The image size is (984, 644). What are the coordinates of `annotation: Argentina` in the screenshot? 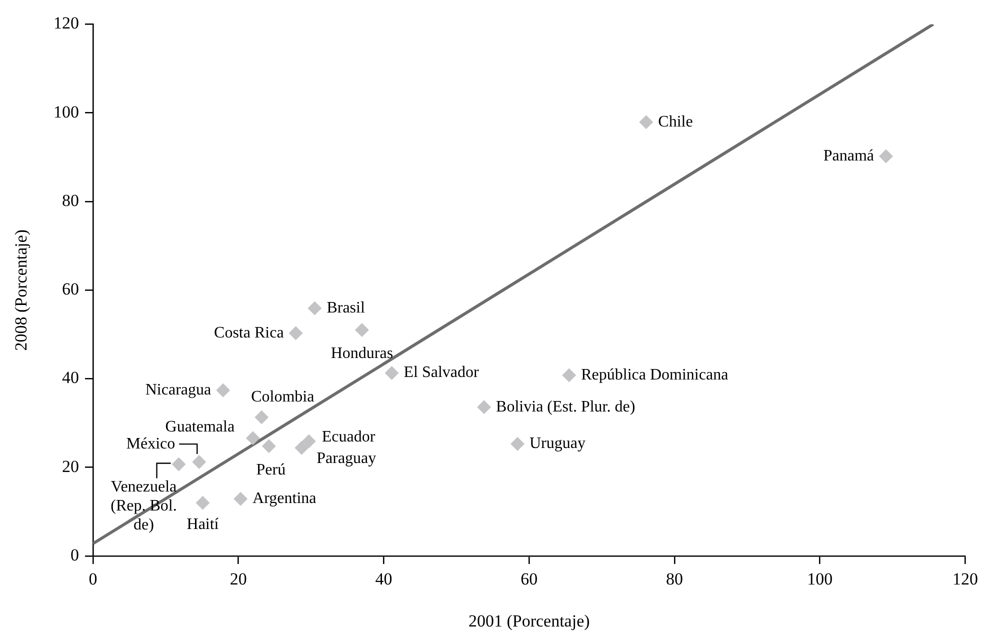 It's located at (284, 499).